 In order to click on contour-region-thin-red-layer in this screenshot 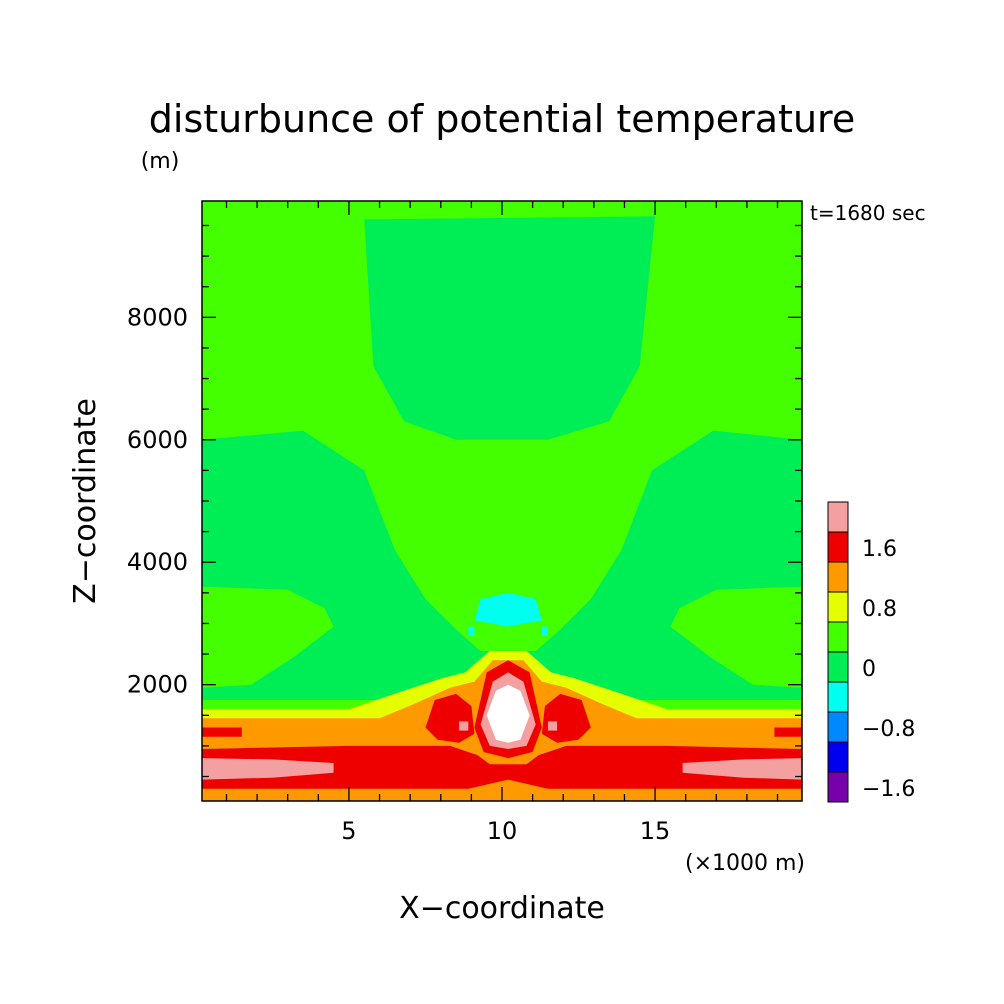, I will do `click(222, 732)`.